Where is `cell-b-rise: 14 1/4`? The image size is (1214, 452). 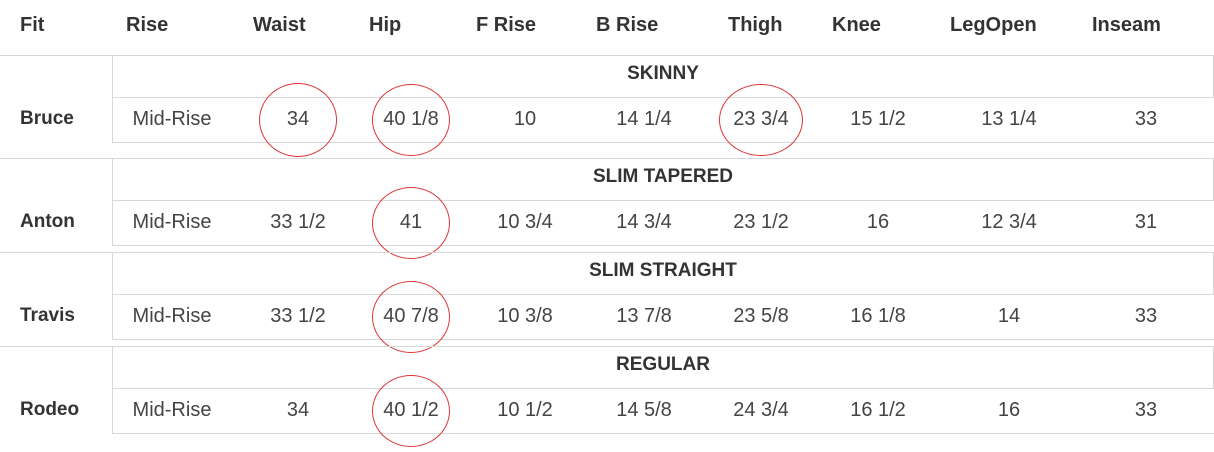 cell-b-rise: 14 1/4 is located at coordinates (644, 119).